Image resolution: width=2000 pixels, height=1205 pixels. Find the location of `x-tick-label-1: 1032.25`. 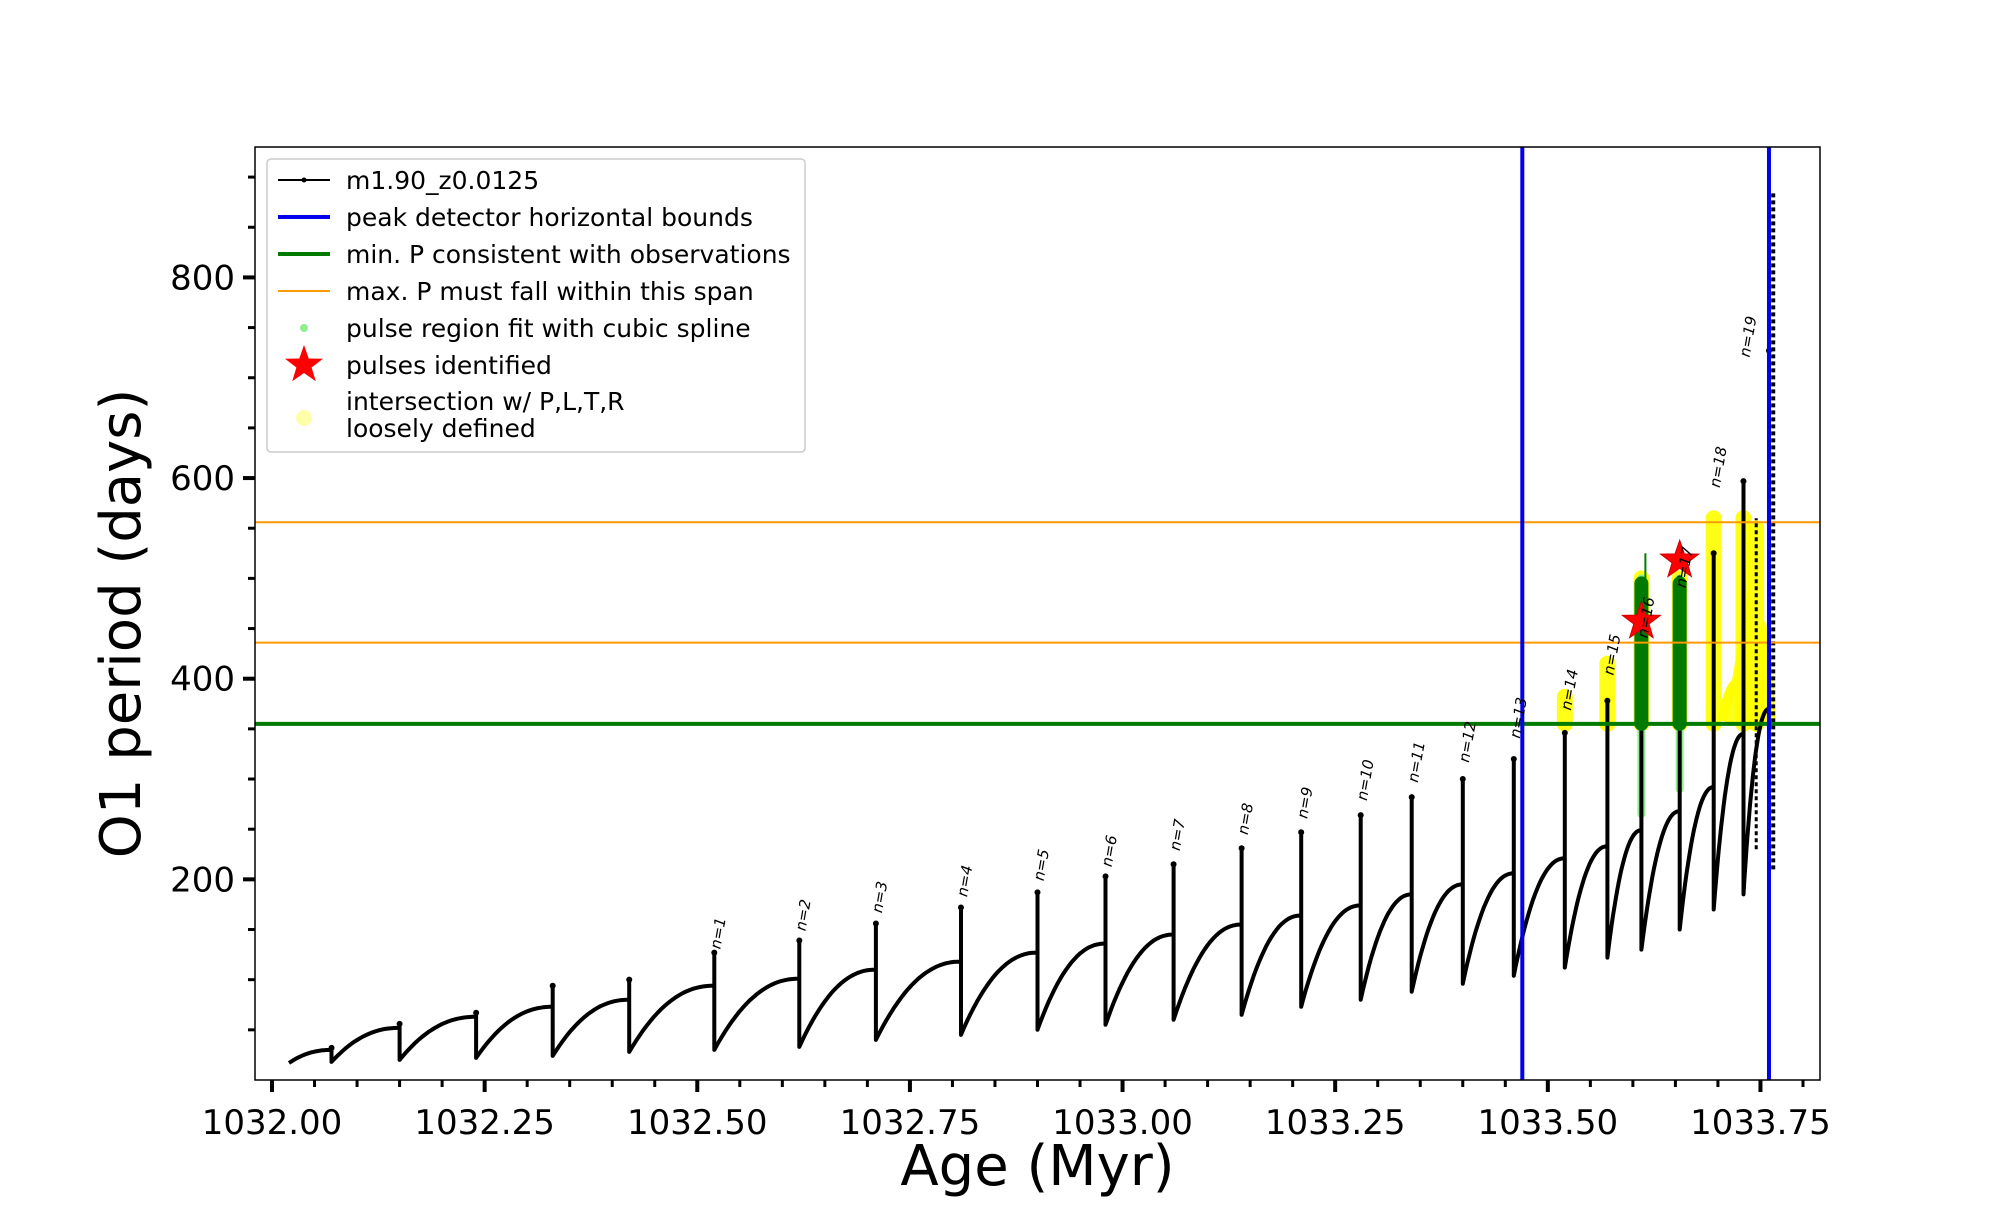

x-tick-label-1: 1032.25 is located at coordinates (484, 1123).